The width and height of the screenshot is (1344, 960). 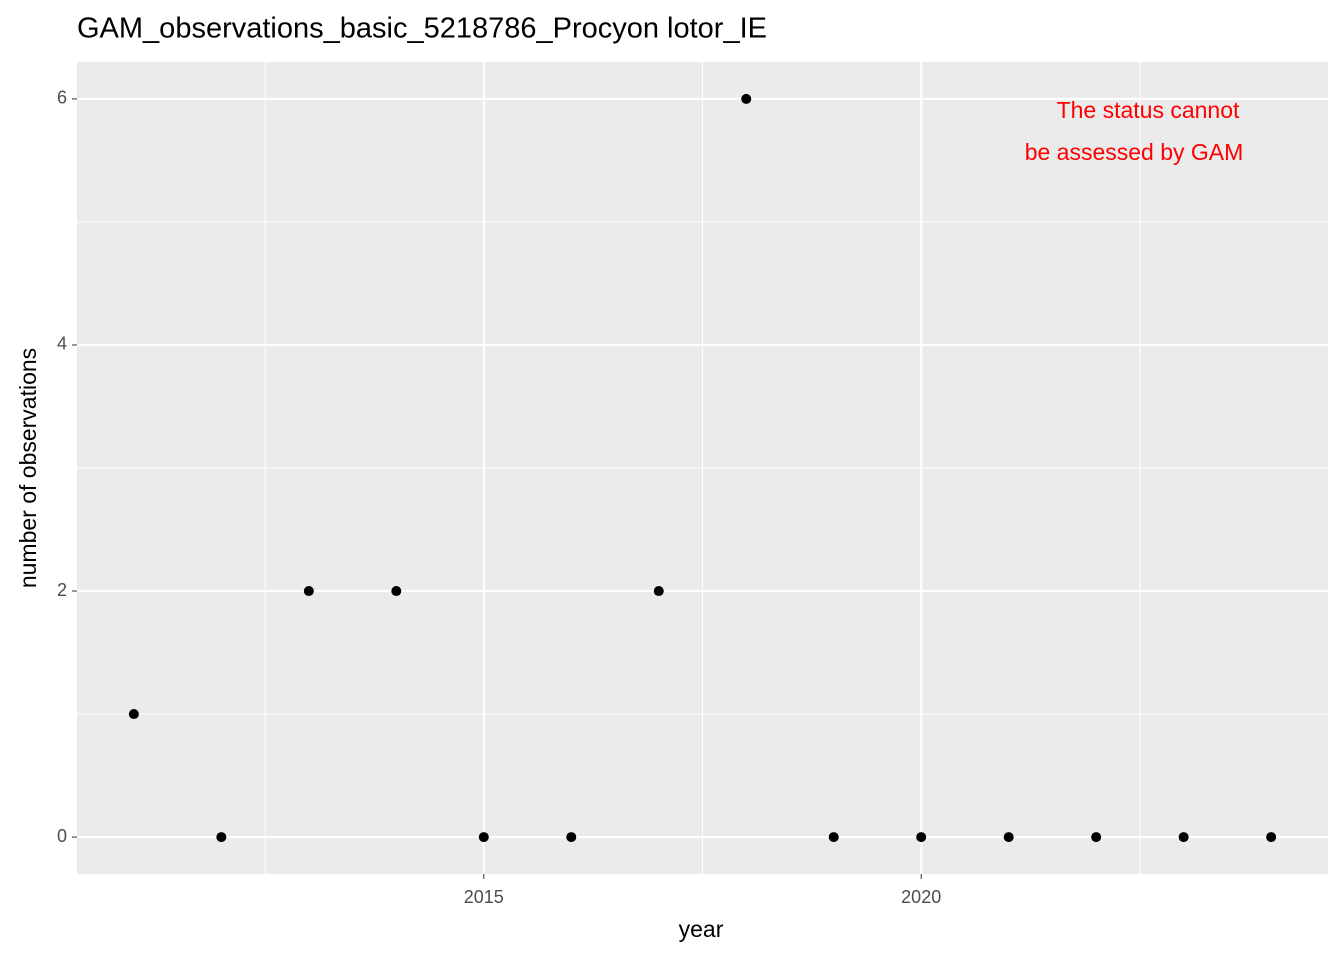 I want to click on x-axis-title: year, so click(x=701, y=929).